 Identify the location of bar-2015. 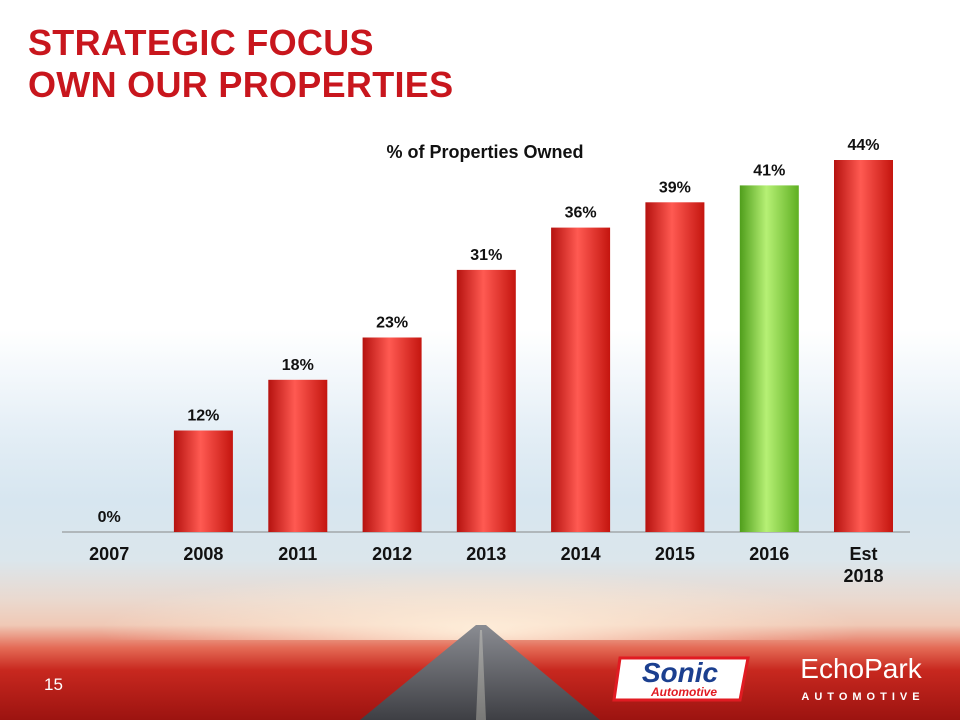
(675, 367).